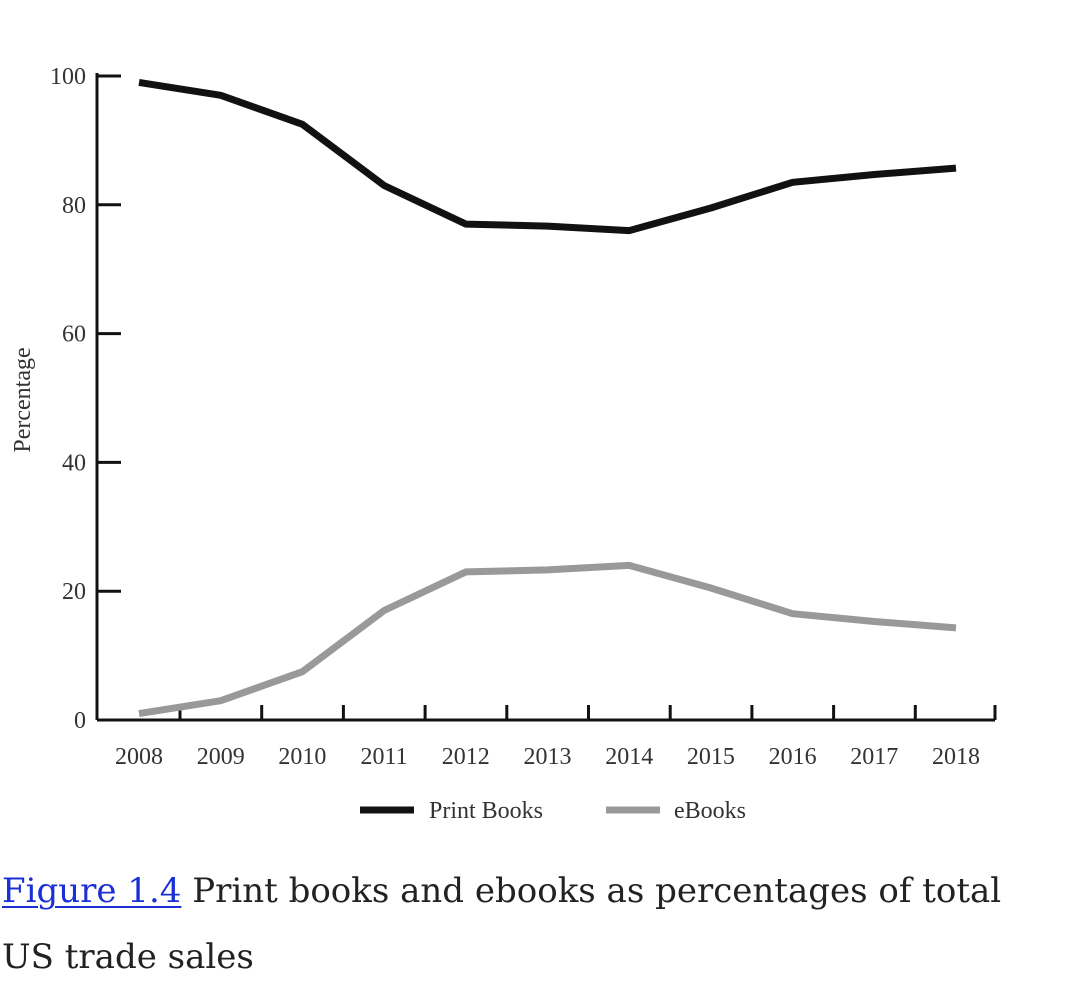  What do you see at coordinates (711, 757) in the screenshot?
I see `x-tick-label: 2015` at bounding box center [711, 757].